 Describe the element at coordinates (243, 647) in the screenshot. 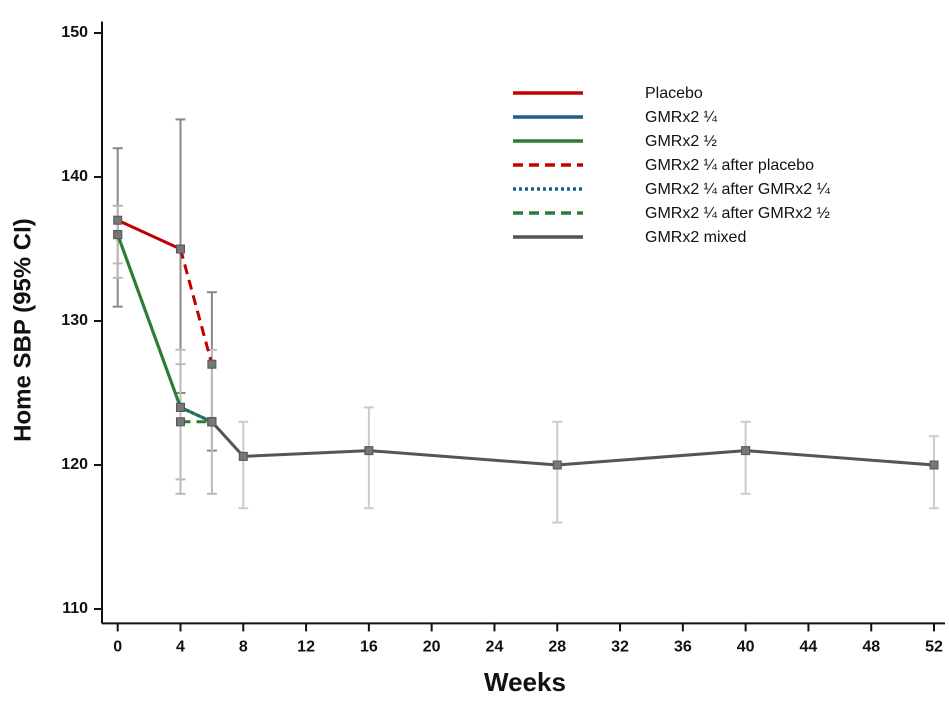

I see `x-tick-label: 8` at that location.